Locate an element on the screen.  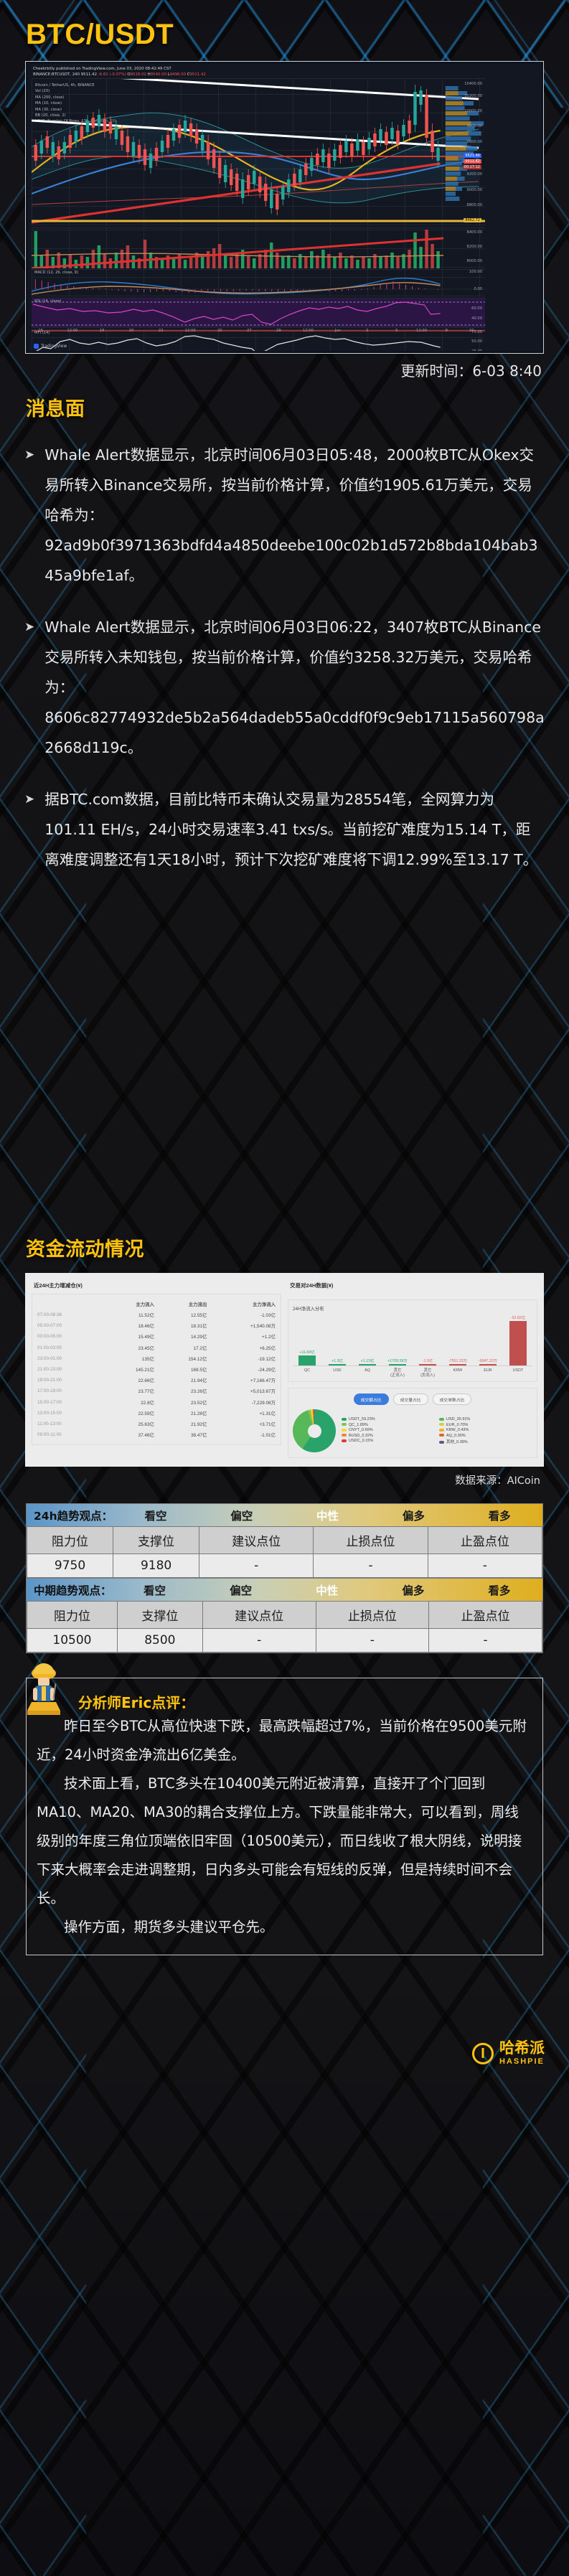
col-entry: 建议点位 is located at coordinates (259, 1615).